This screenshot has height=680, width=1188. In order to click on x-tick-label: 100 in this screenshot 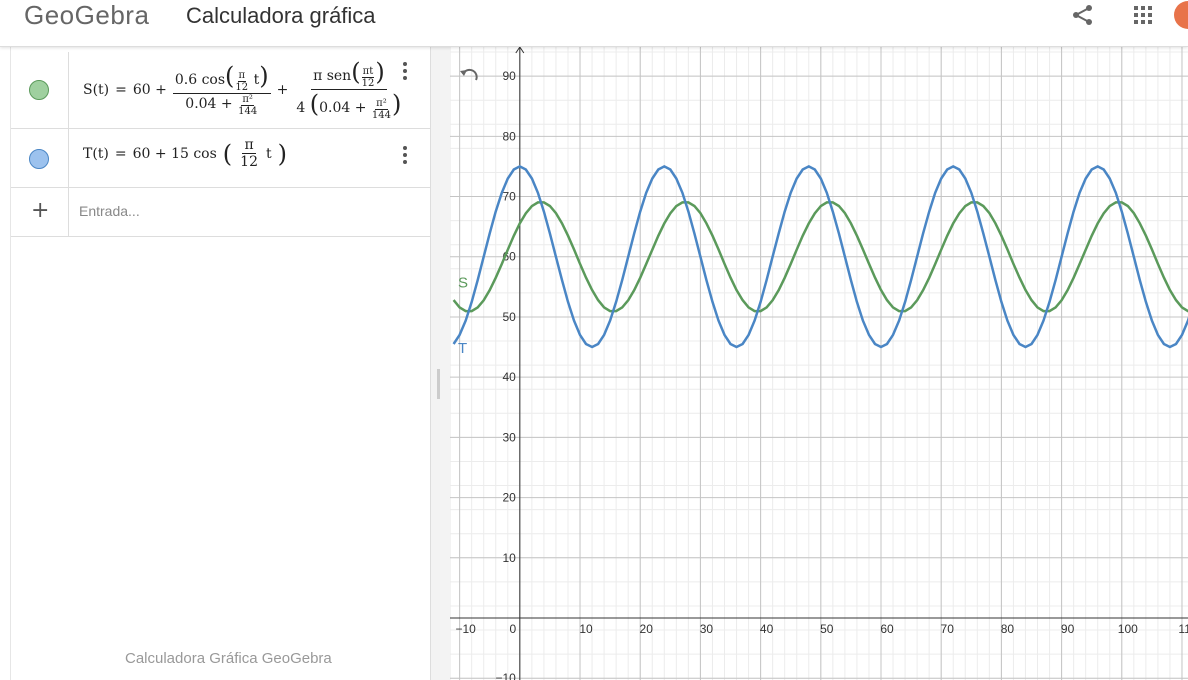, I will do `click(1128, 629)`.